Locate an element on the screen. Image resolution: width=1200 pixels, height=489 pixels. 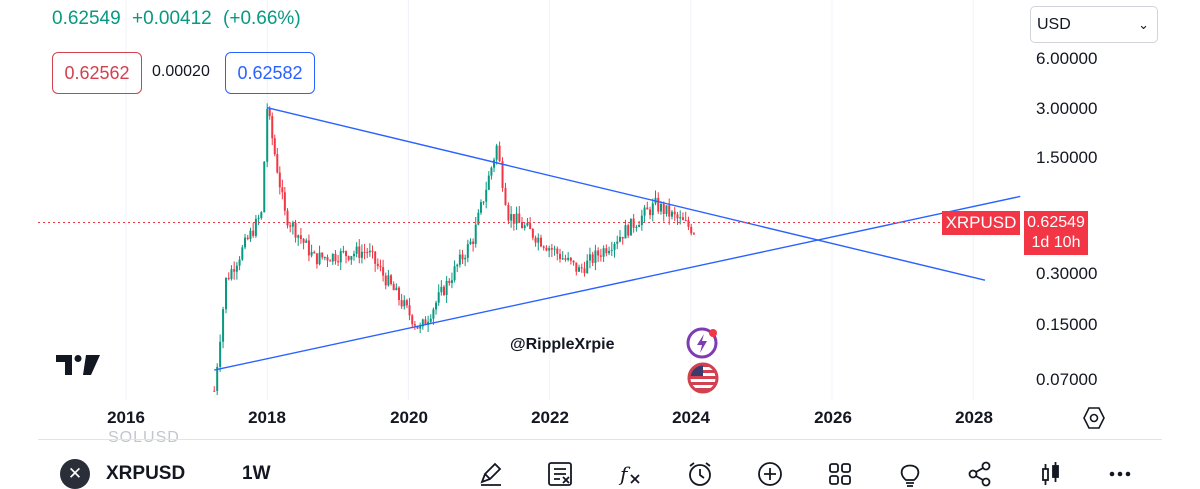
buy-button: 0.62582 is located at coordinates (270, 73).